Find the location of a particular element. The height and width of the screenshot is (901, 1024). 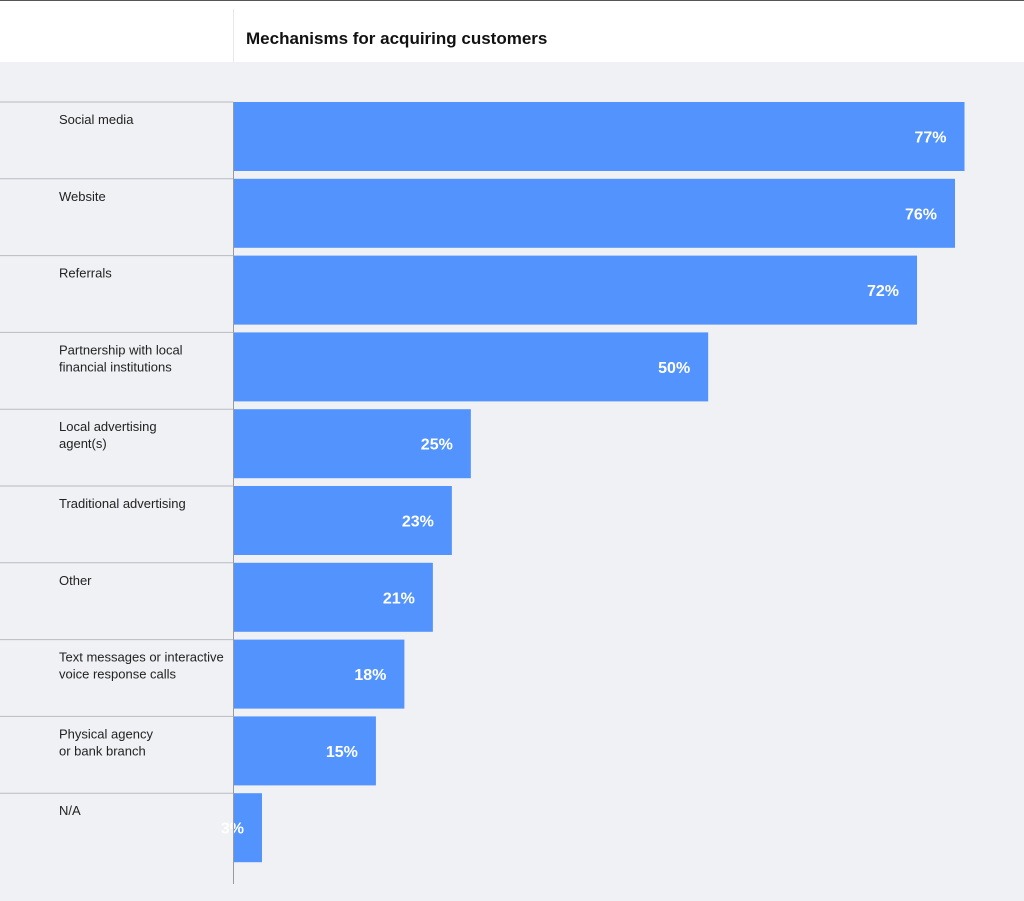

value-label: 72% is located at coordinates (883, 291).